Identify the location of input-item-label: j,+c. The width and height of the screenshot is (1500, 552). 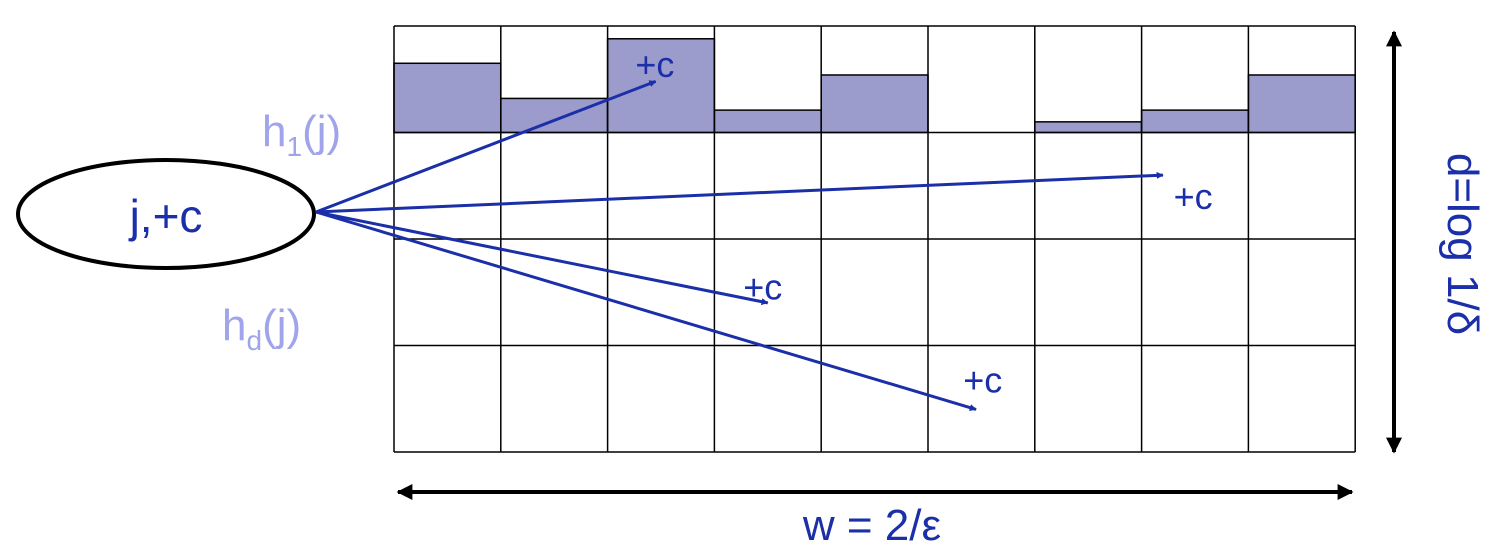
(165, 216).